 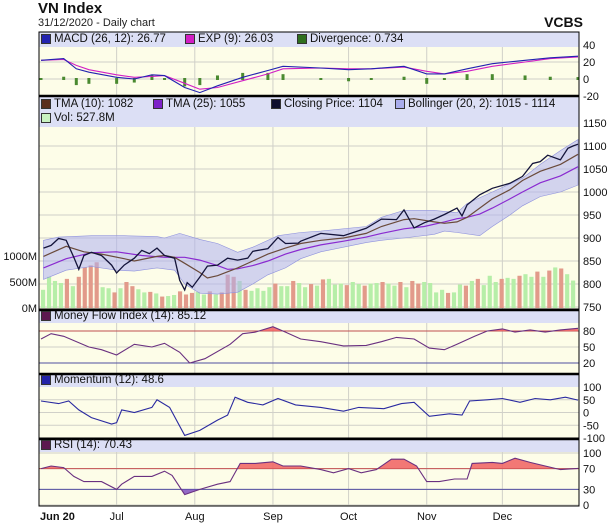 I want to click on mfi-legend: Money Flow Index (14): 85.12, so click(x=309, y=316).